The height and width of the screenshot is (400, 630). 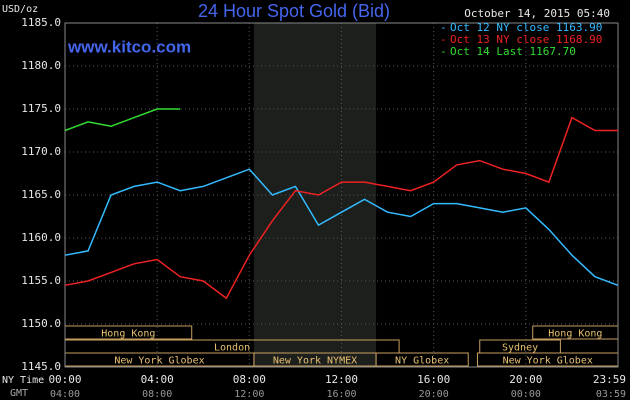 What do you see at coordinates (249, 394) in the screenshot?
I see `gmt-tick-label: 12:00` at bounding box center [249, 394].